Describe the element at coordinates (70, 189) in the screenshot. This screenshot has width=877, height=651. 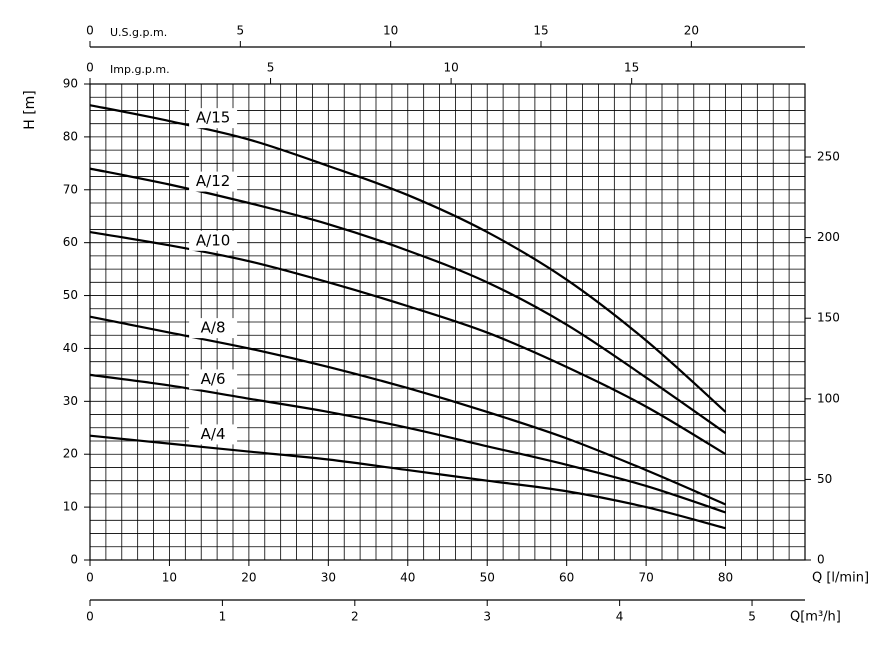
I see `y-tick-label: 70` at that location.